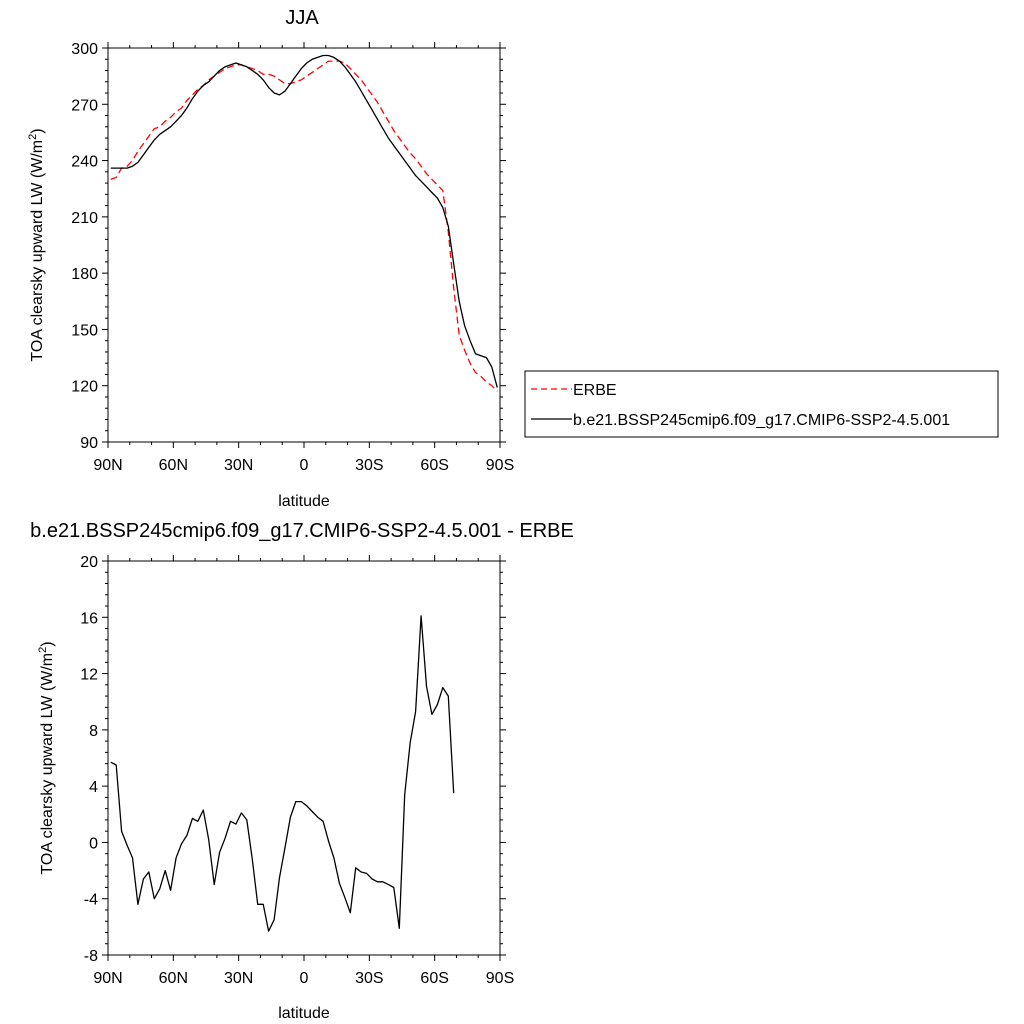 The height and width of the screenshot is (1024, 1024). What do you see at coordinates (93, 843) in the screenshot?
I see `y-tick-label: 0` at bounding box center [93, 843].